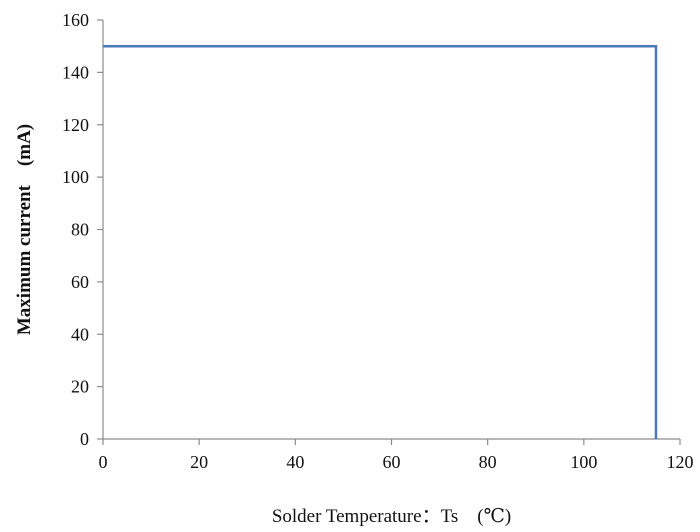 The width and height of the screenshot is (700, 532). Describe the element at coordinates (199, 462) in the screenshot. I see `x-tick-label: 20` at that location.